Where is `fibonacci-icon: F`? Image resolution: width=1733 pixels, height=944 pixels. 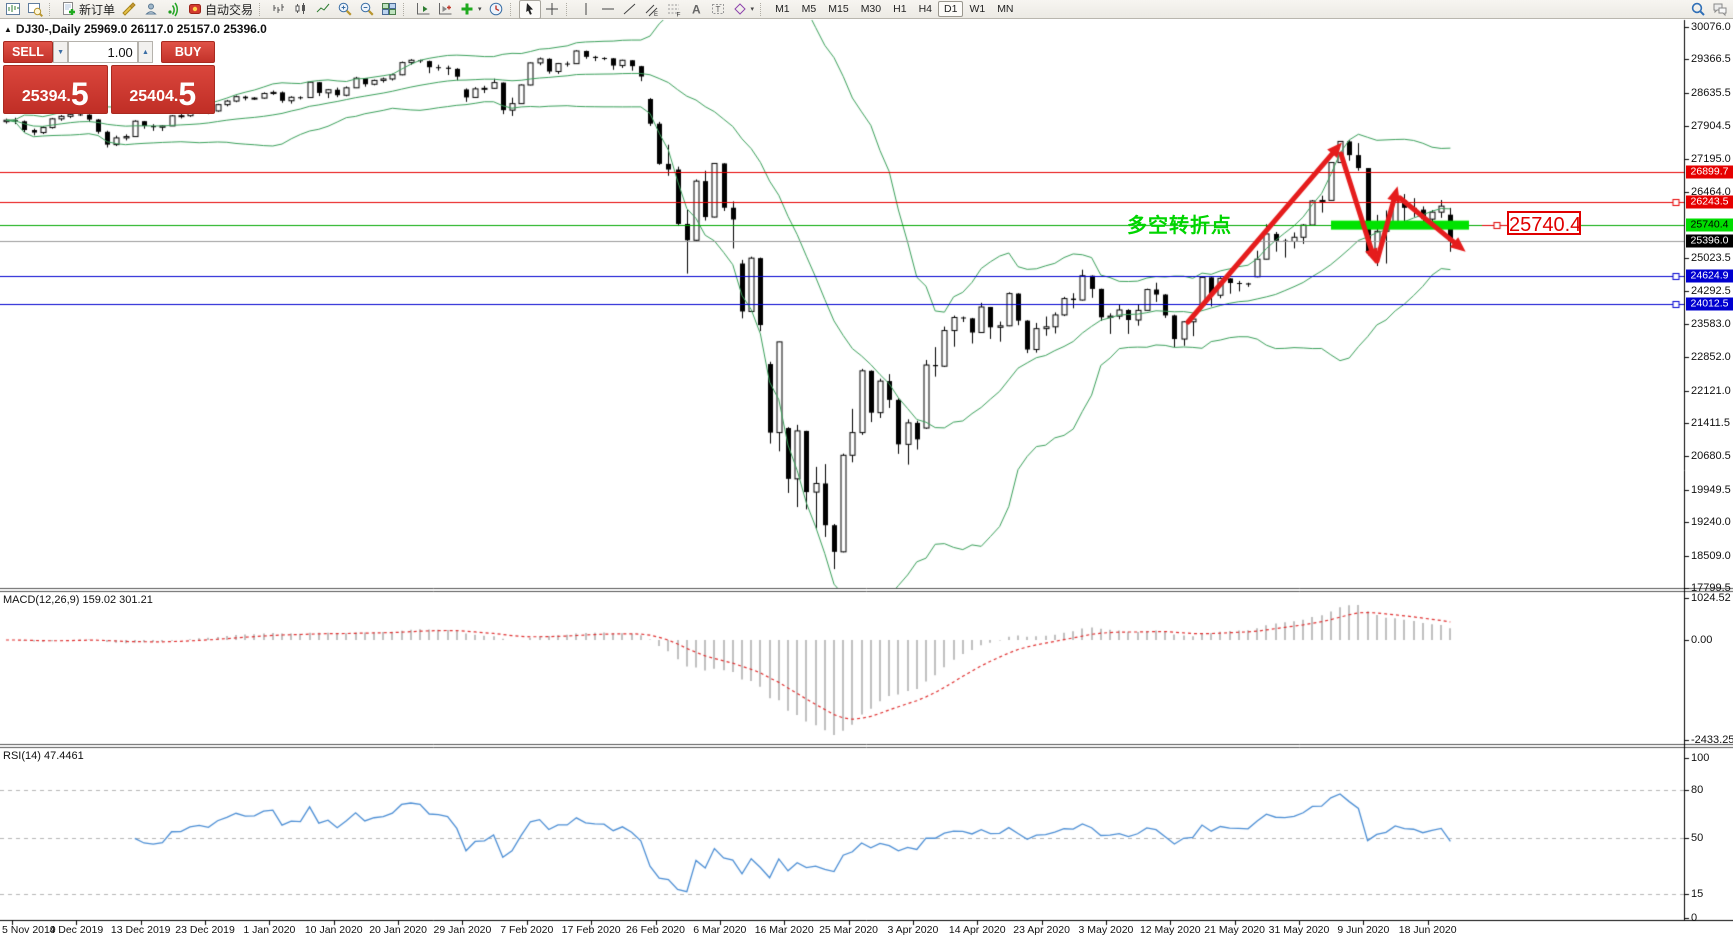 fibonacci-icon: F is located at coordinates (674, 9).